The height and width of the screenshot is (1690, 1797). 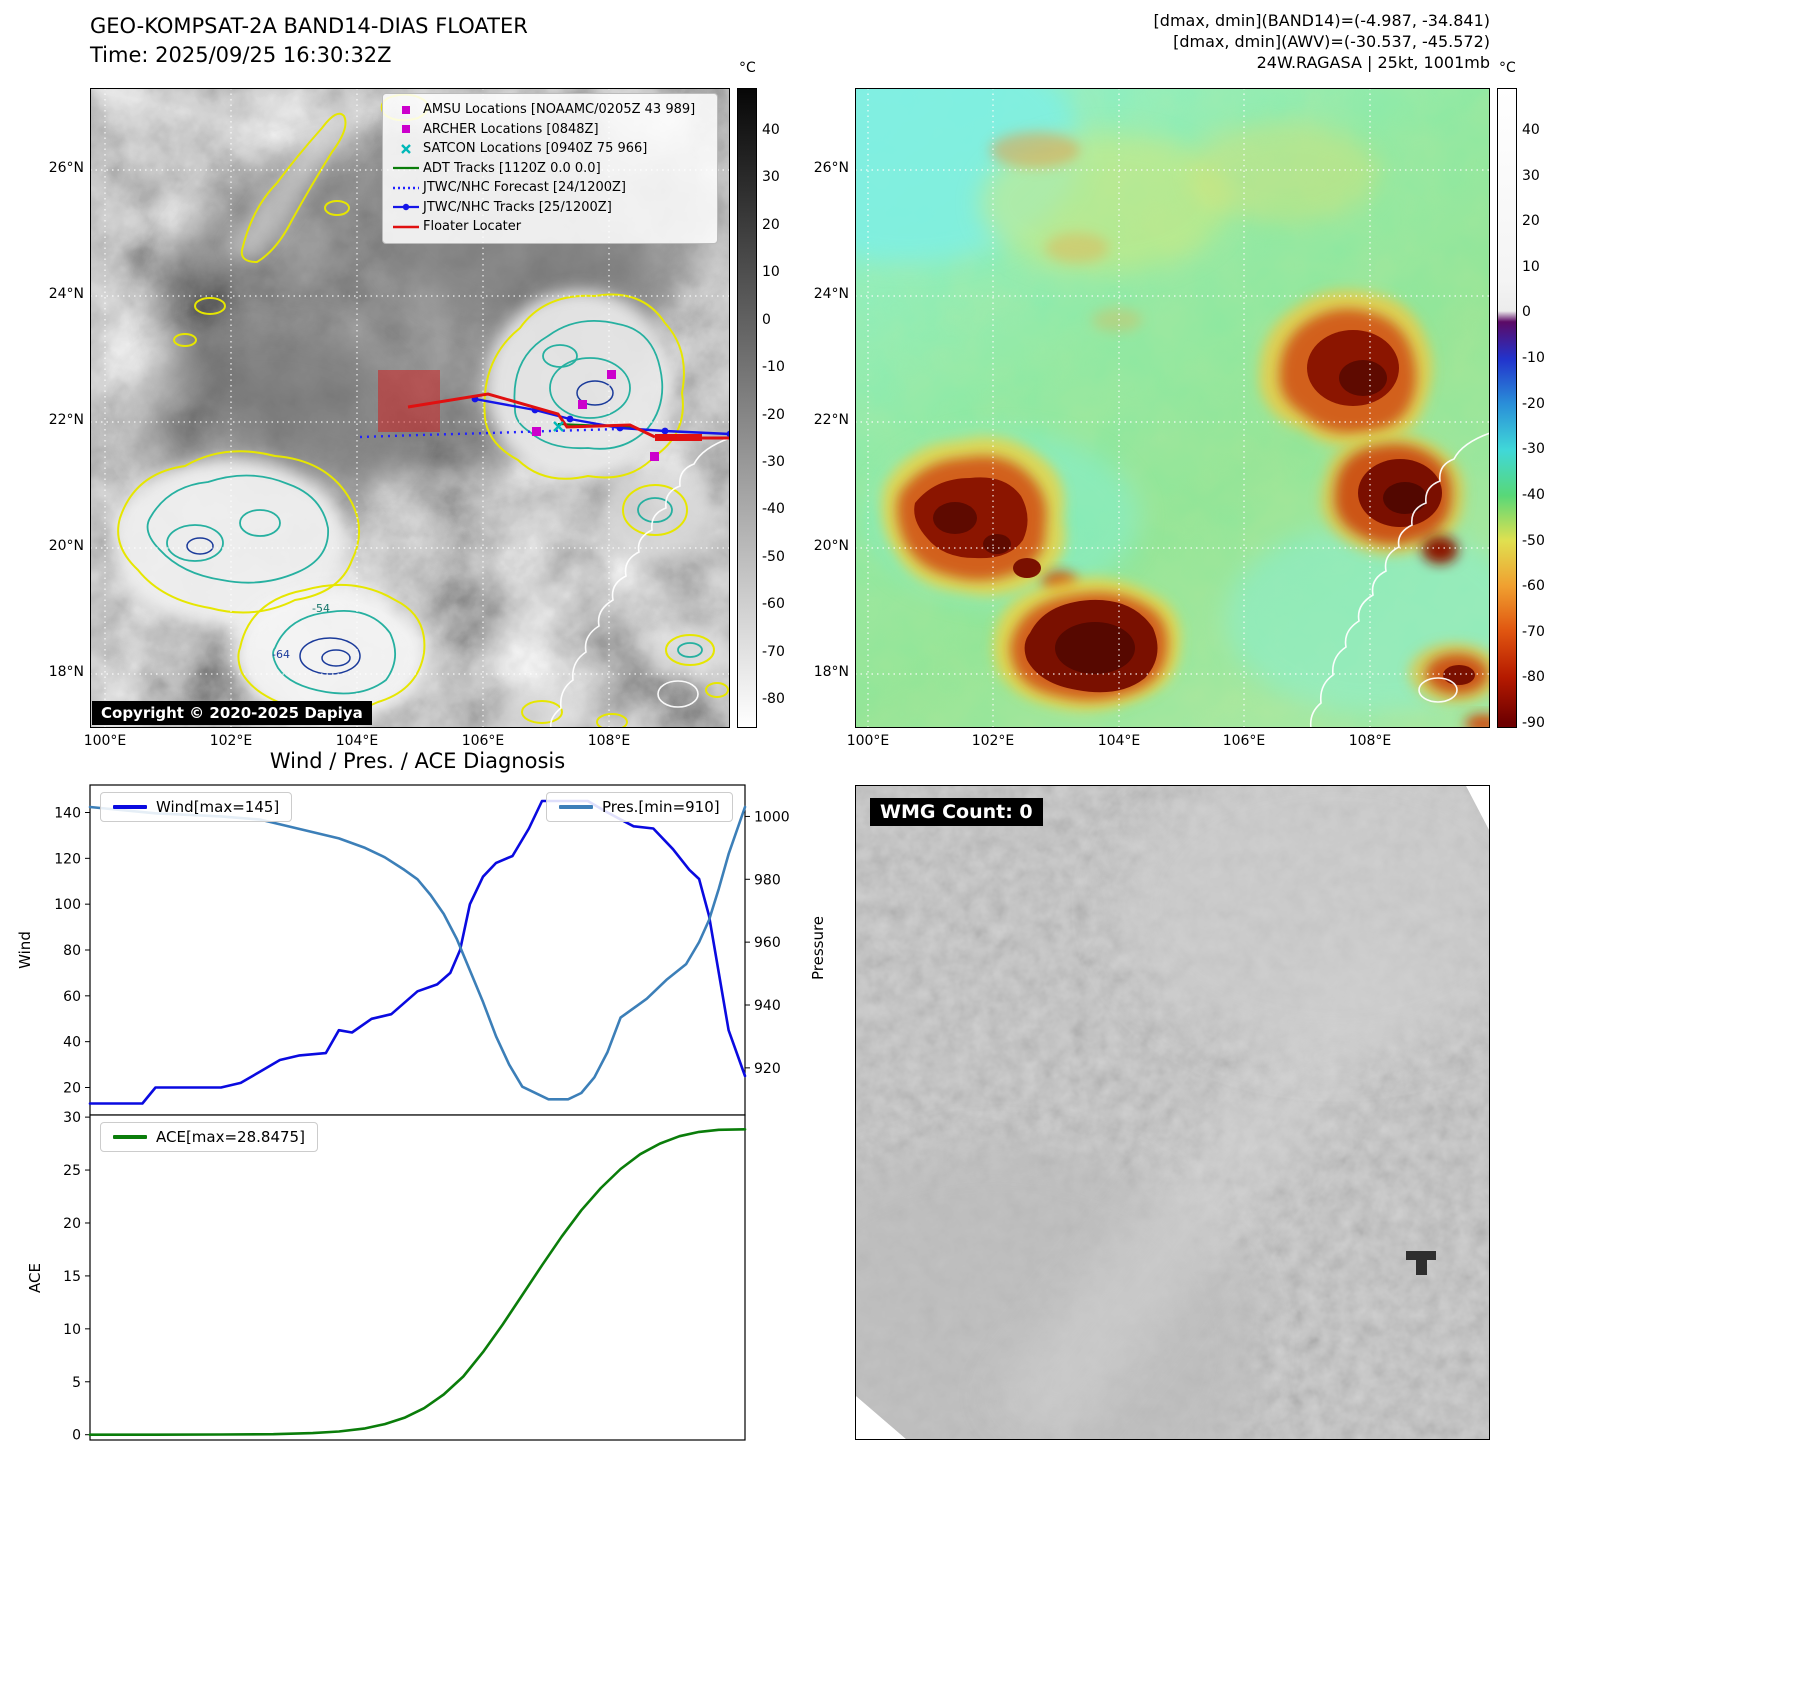 I want to click on floater-locater-segment, so click(x=678, y=437).